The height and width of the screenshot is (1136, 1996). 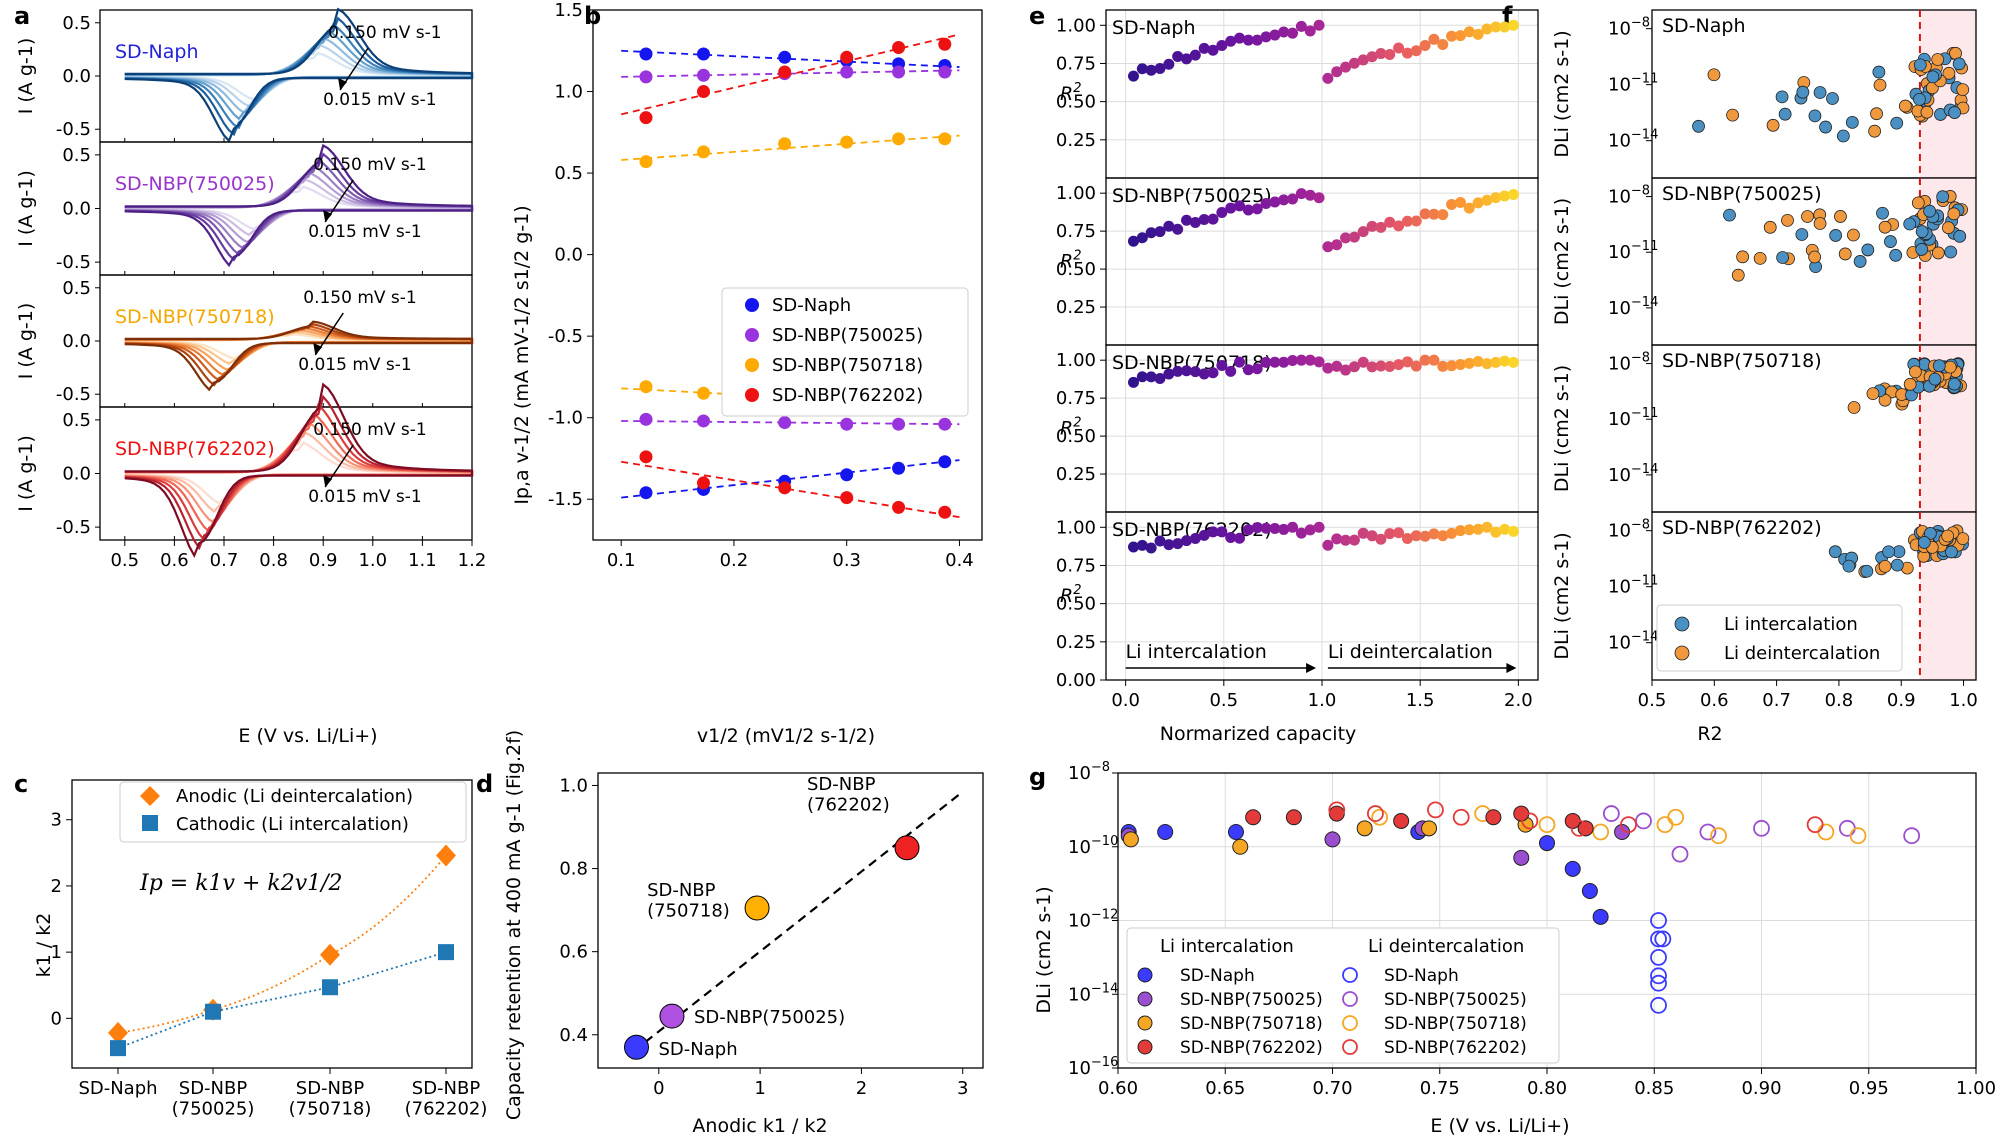 What do you see at coordinates (446, 1099) in the screenshot?
I see `c-xtick-label: SD-NBP (762202)` at bounding box center [446, 1099].